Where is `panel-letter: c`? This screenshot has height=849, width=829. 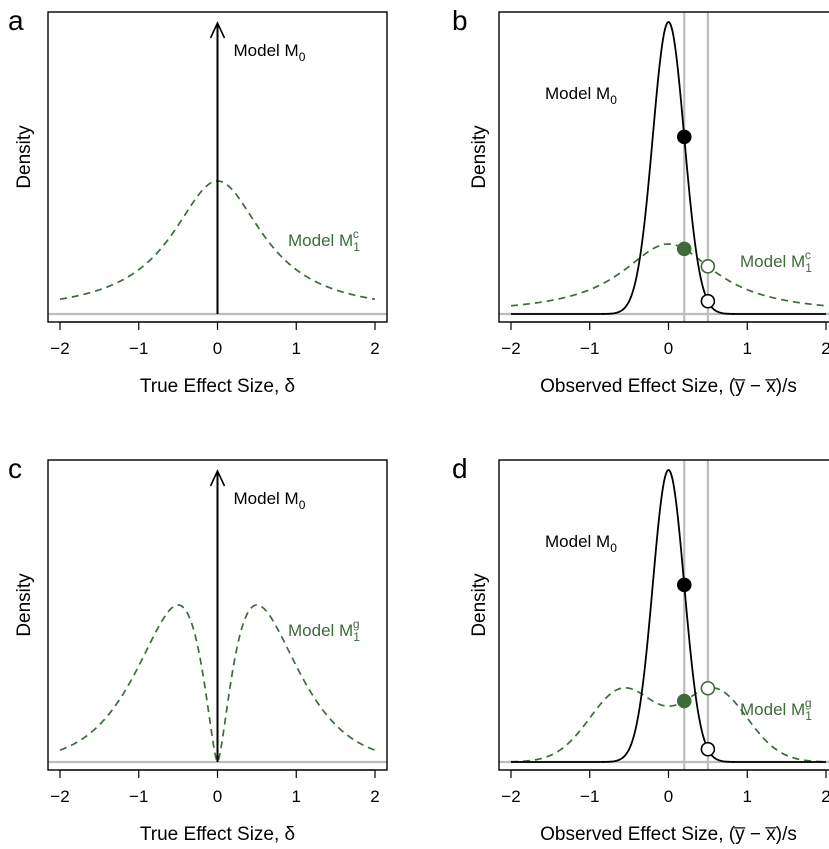
panel-letter: c is located at coordinates (15, 468).